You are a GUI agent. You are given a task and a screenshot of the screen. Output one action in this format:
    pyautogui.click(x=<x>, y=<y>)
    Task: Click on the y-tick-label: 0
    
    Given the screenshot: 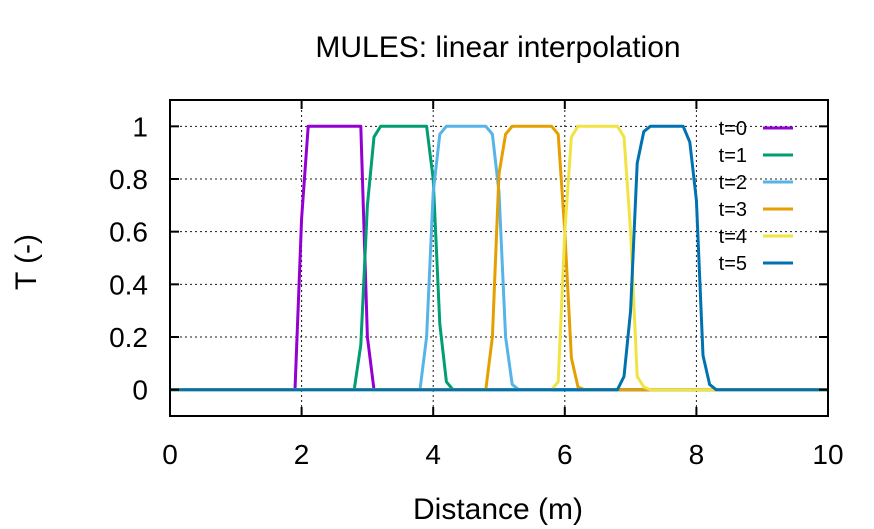 What is the action you would take?
    pyautogui.click(x=140, y=390)
    